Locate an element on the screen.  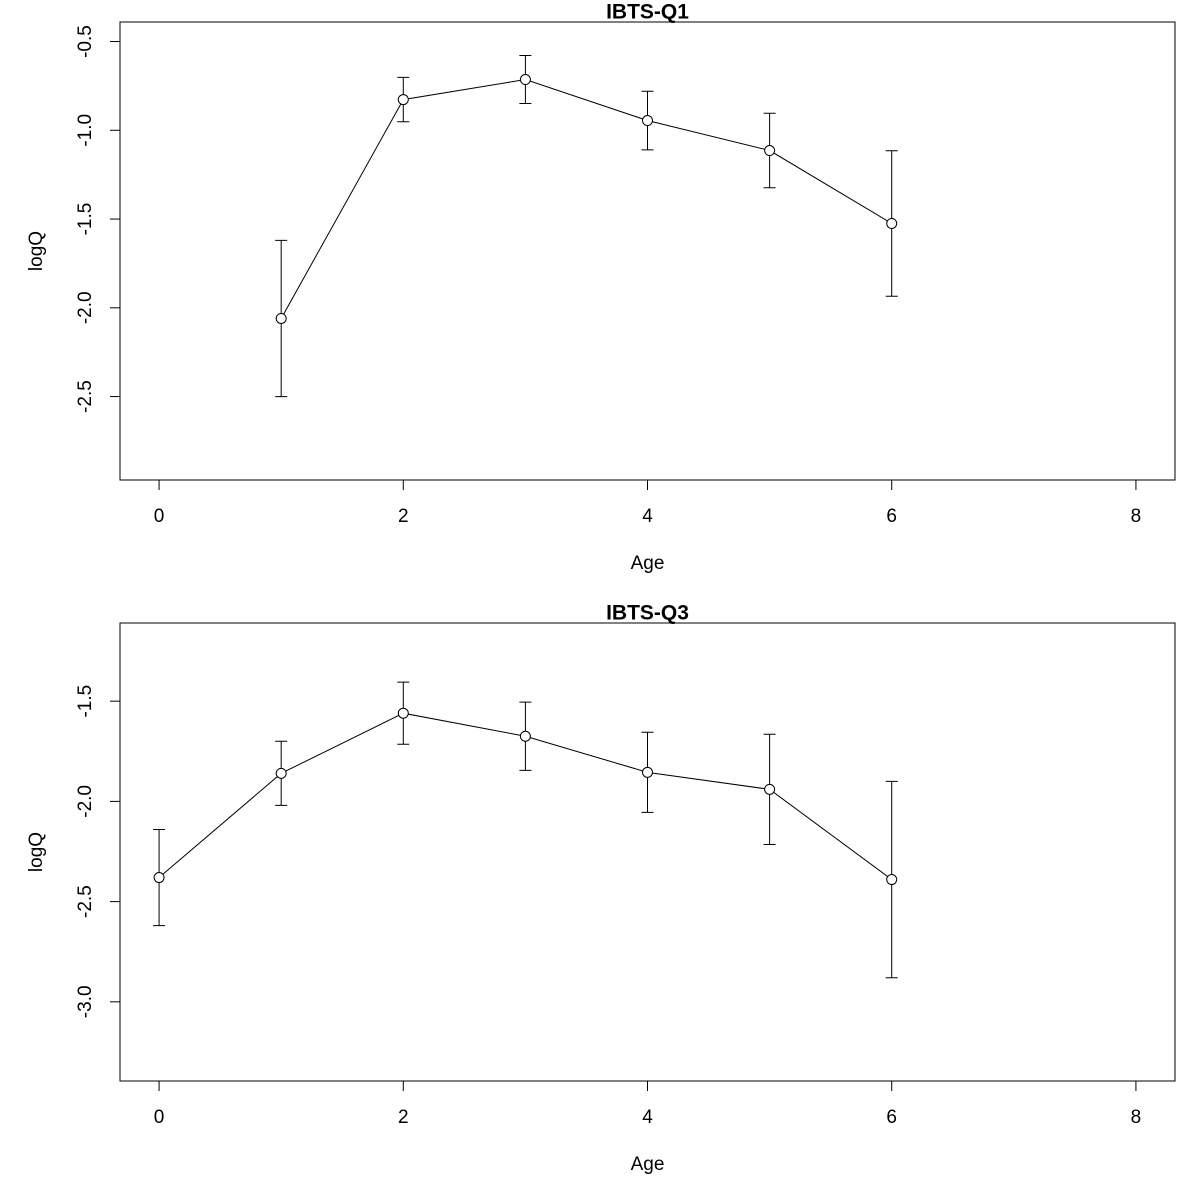
y-tick-label: -1.0 is located at coordinates (85, 130).